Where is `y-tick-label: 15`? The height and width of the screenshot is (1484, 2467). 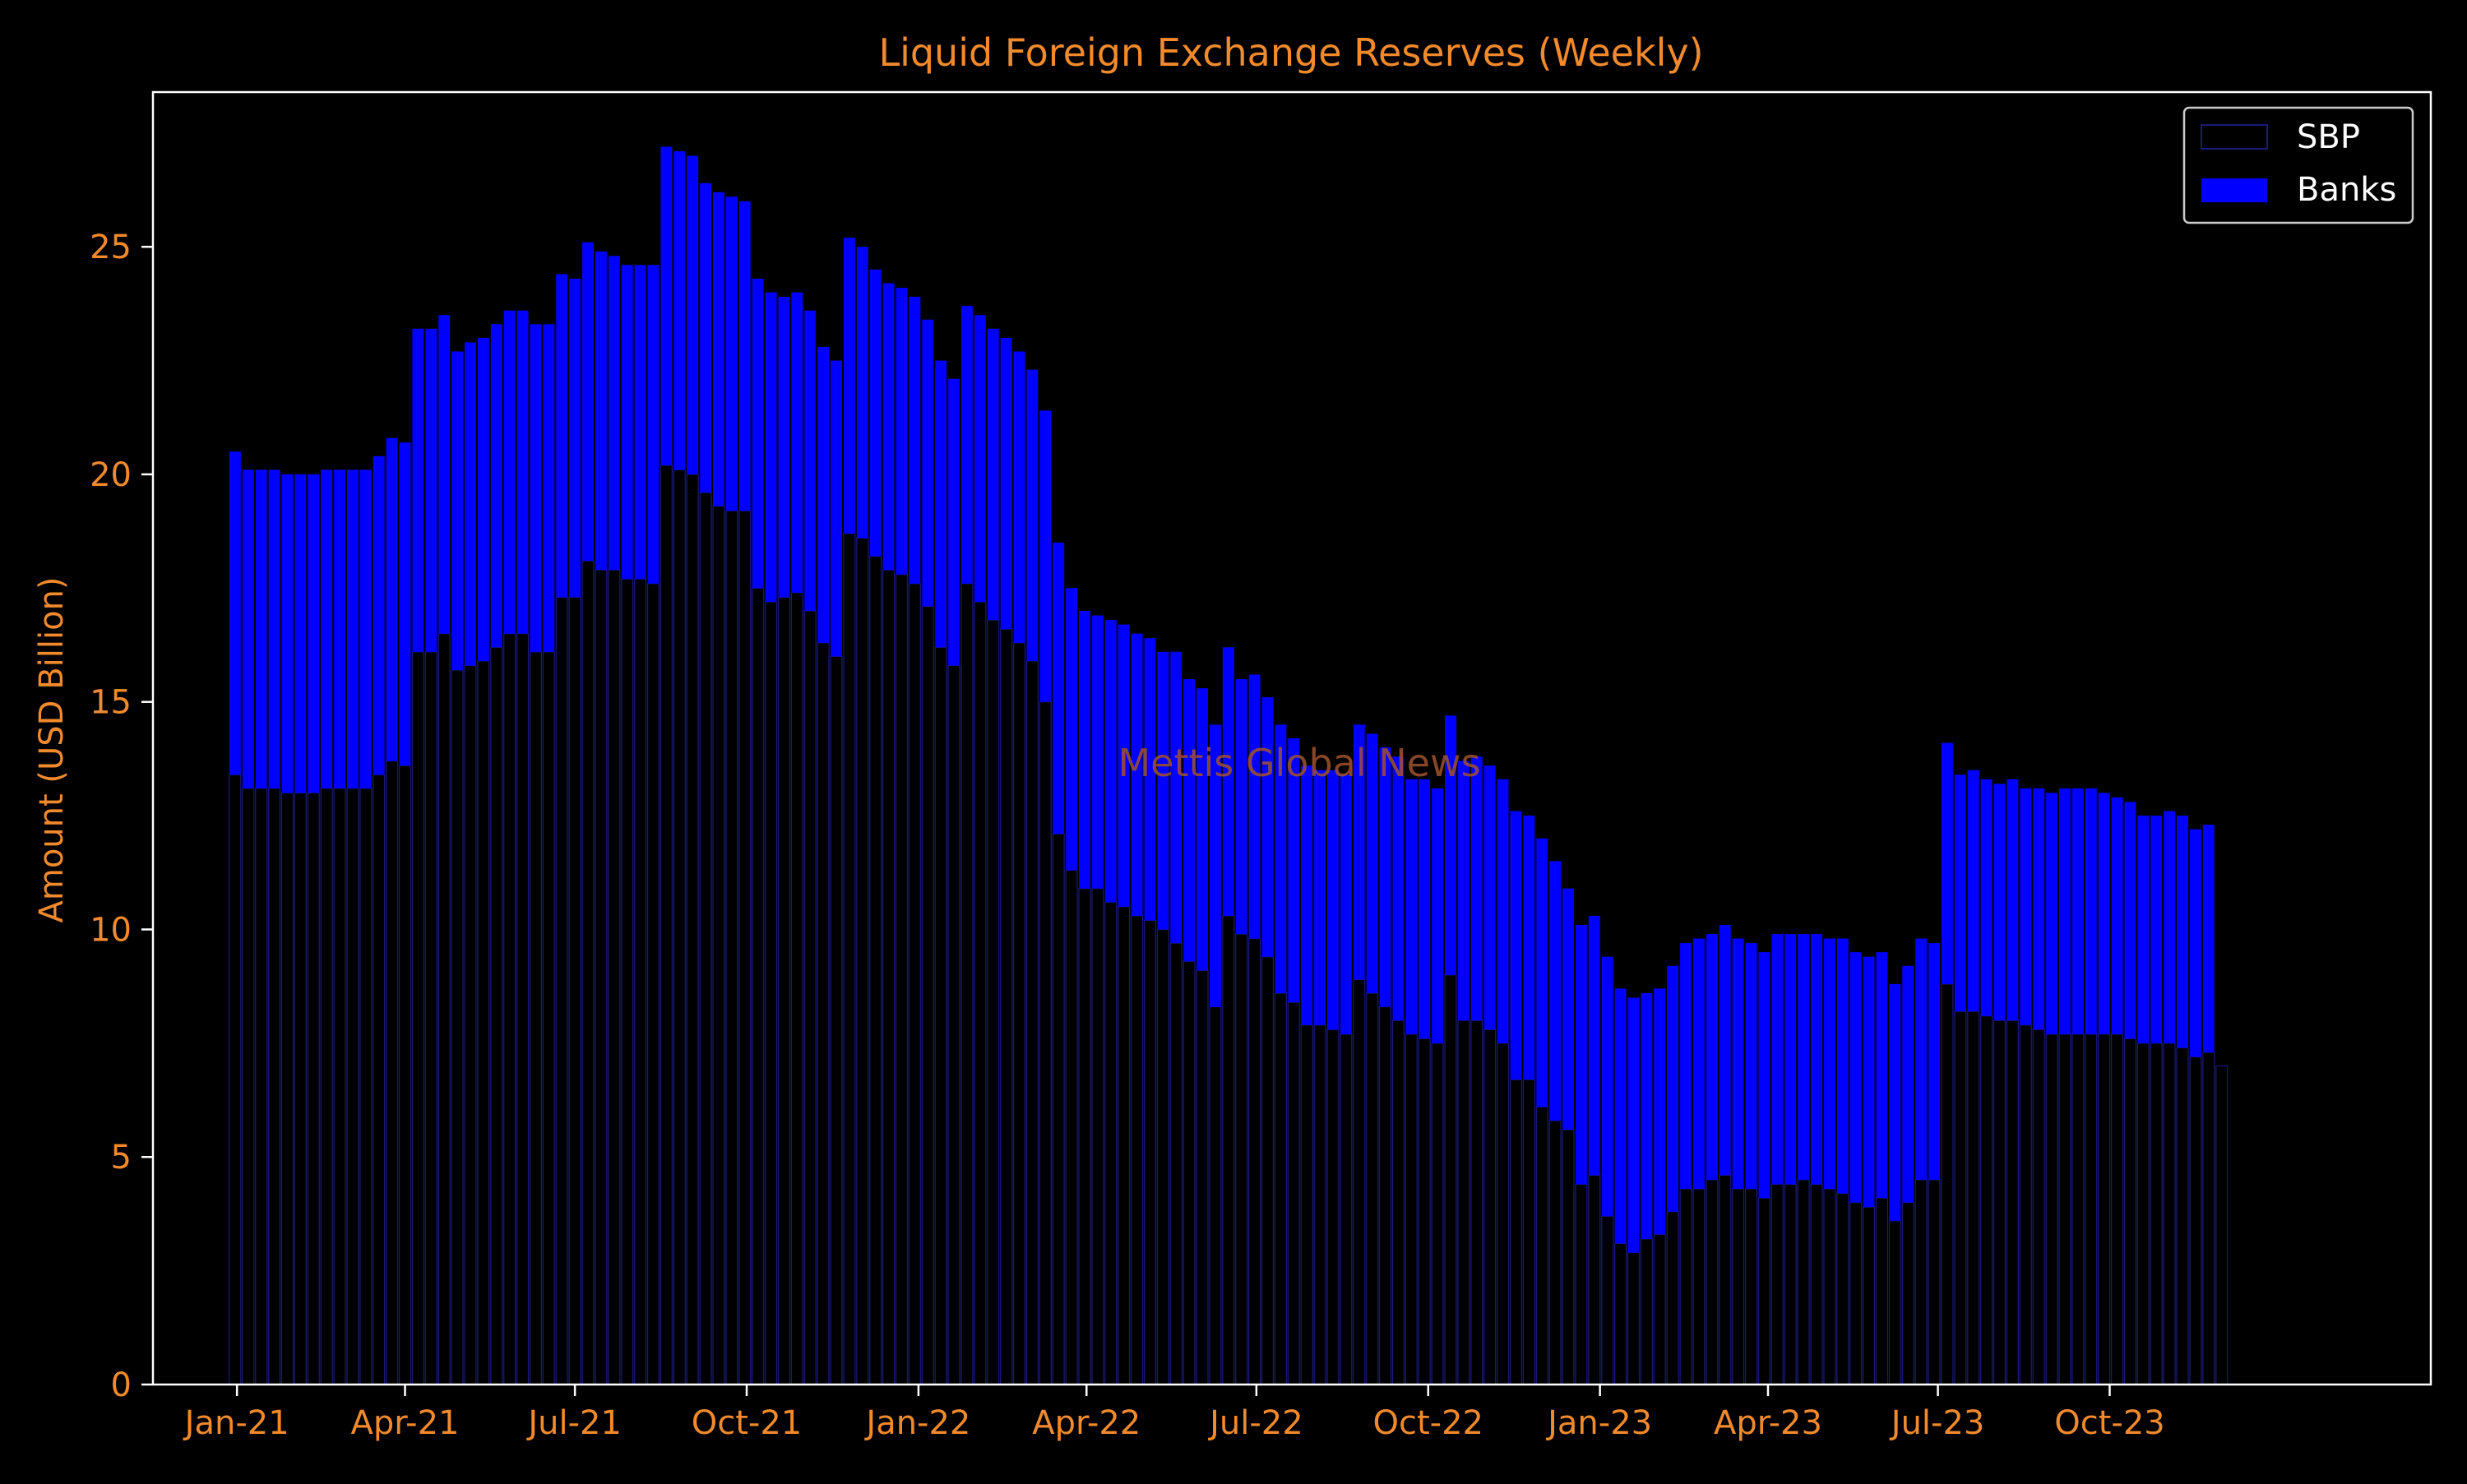 y-tick-label: 15 is located at coordinates (111, 703).